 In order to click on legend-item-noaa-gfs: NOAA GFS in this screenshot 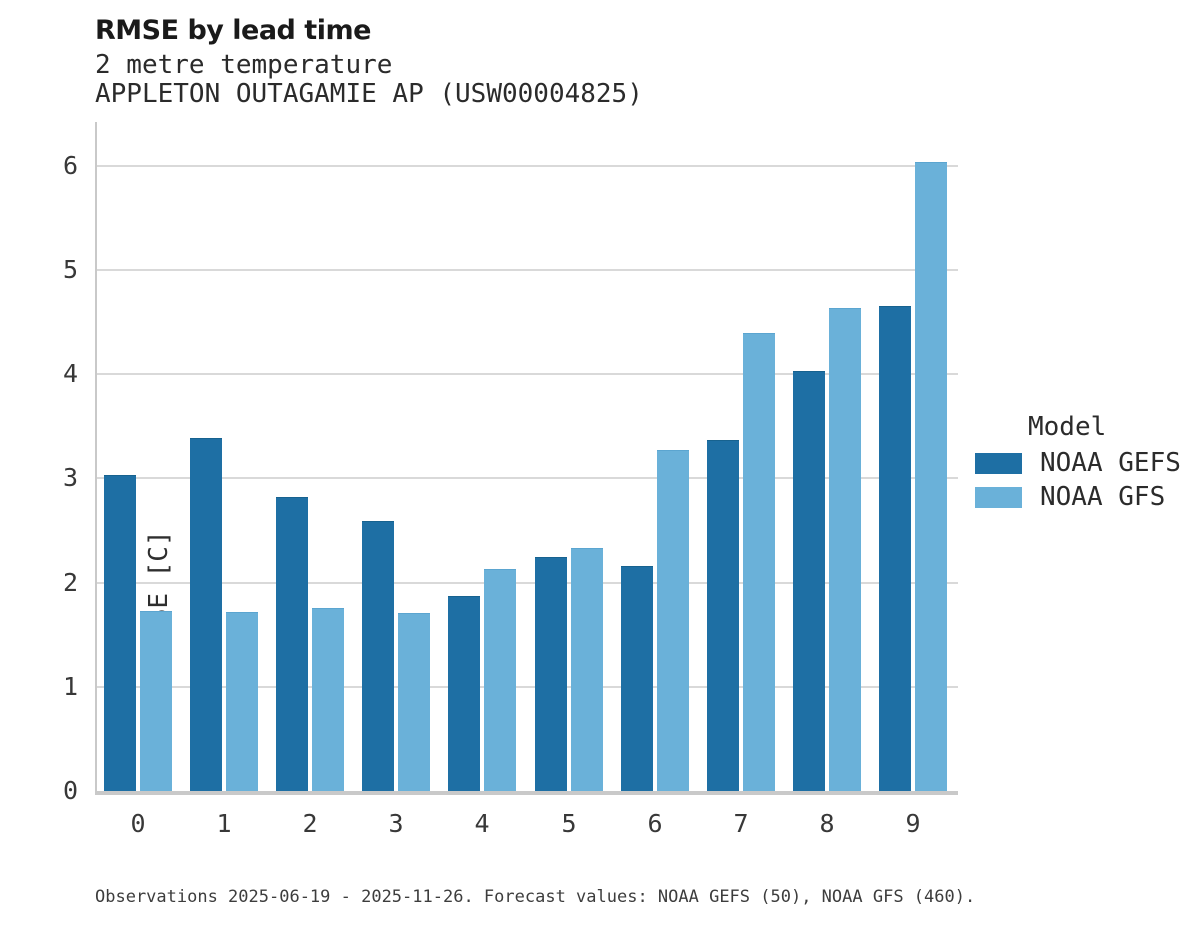, I will do `click(1078, 497)`.